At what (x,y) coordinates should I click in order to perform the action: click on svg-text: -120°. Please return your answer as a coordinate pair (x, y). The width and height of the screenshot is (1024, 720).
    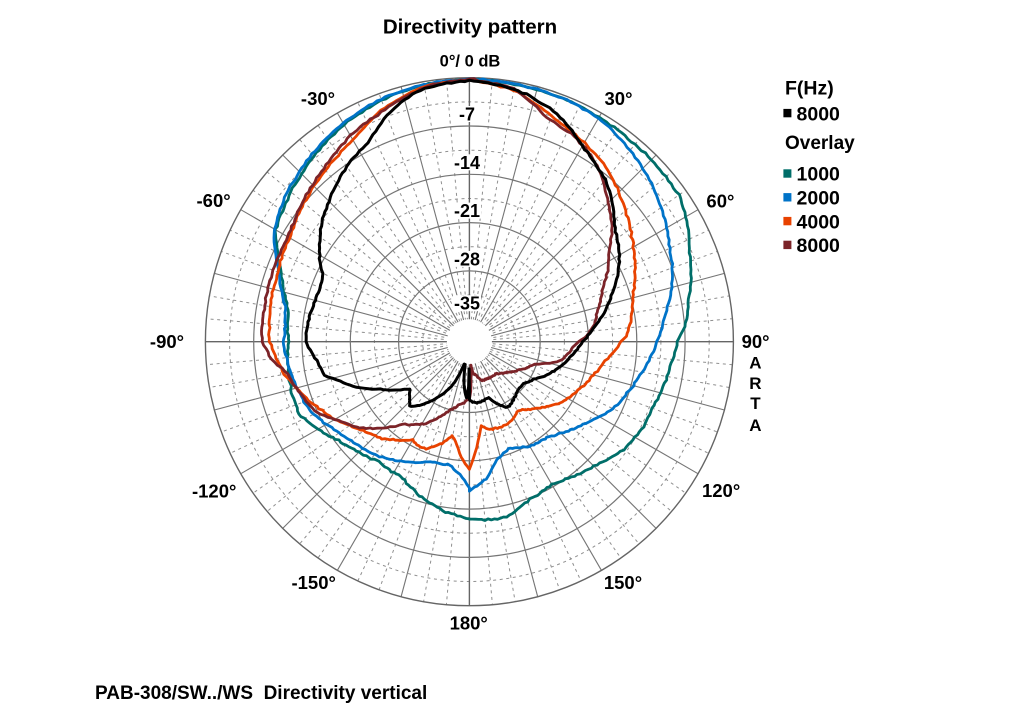
    Looking at the image, I should click on (214, 490).